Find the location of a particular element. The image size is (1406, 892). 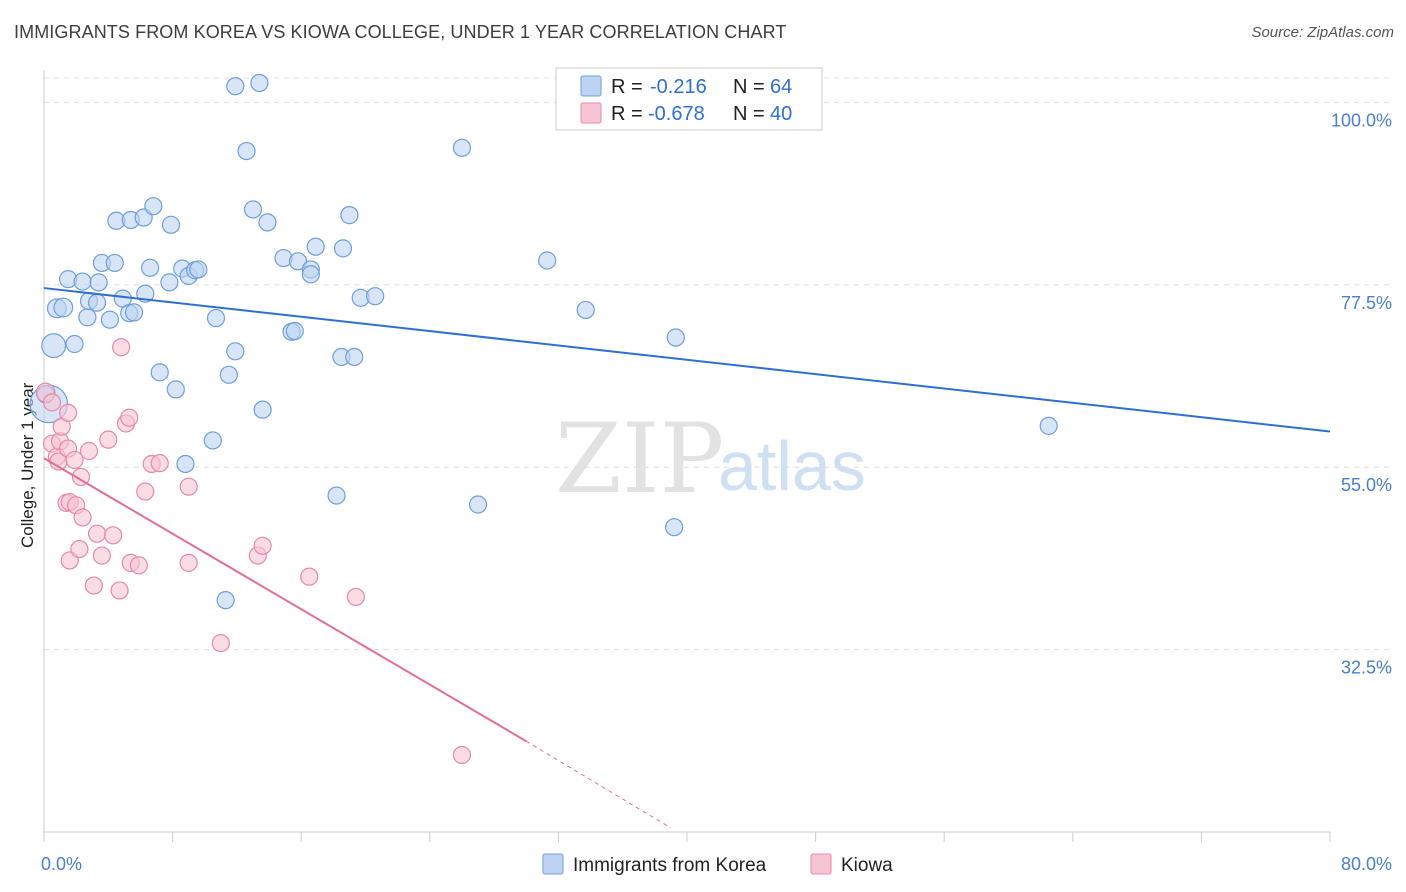

legend-r-label-korea: R = is located at coordinates (627, 87).